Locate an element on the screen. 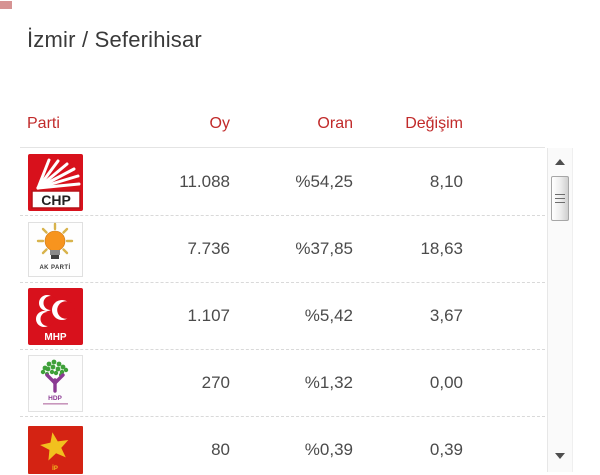 This screenshot has width=600, height=475. thumb-grip-icon is located at coordinates (560, 198).